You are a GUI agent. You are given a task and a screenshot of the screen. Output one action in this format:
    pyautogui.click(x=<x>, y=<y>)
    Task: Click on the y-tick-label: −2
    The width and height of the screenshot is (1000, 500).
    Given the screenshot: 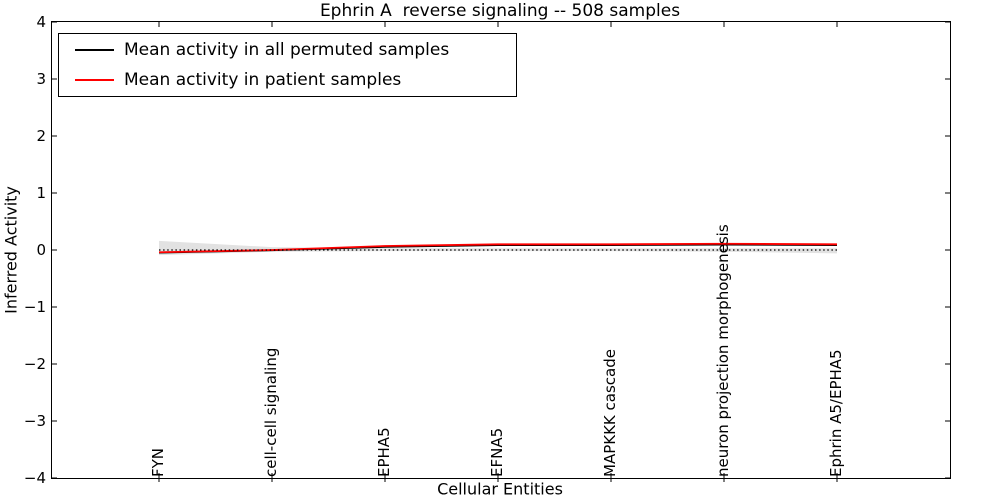 What is the action you would take?
    pyautogui.click(x=34, y=364)
    